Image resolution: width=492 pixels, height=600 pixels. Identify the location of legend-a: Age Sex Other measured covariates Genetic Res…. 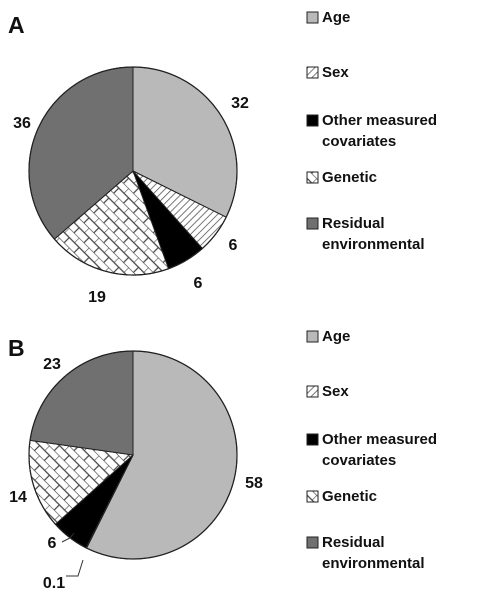
(371, 131).